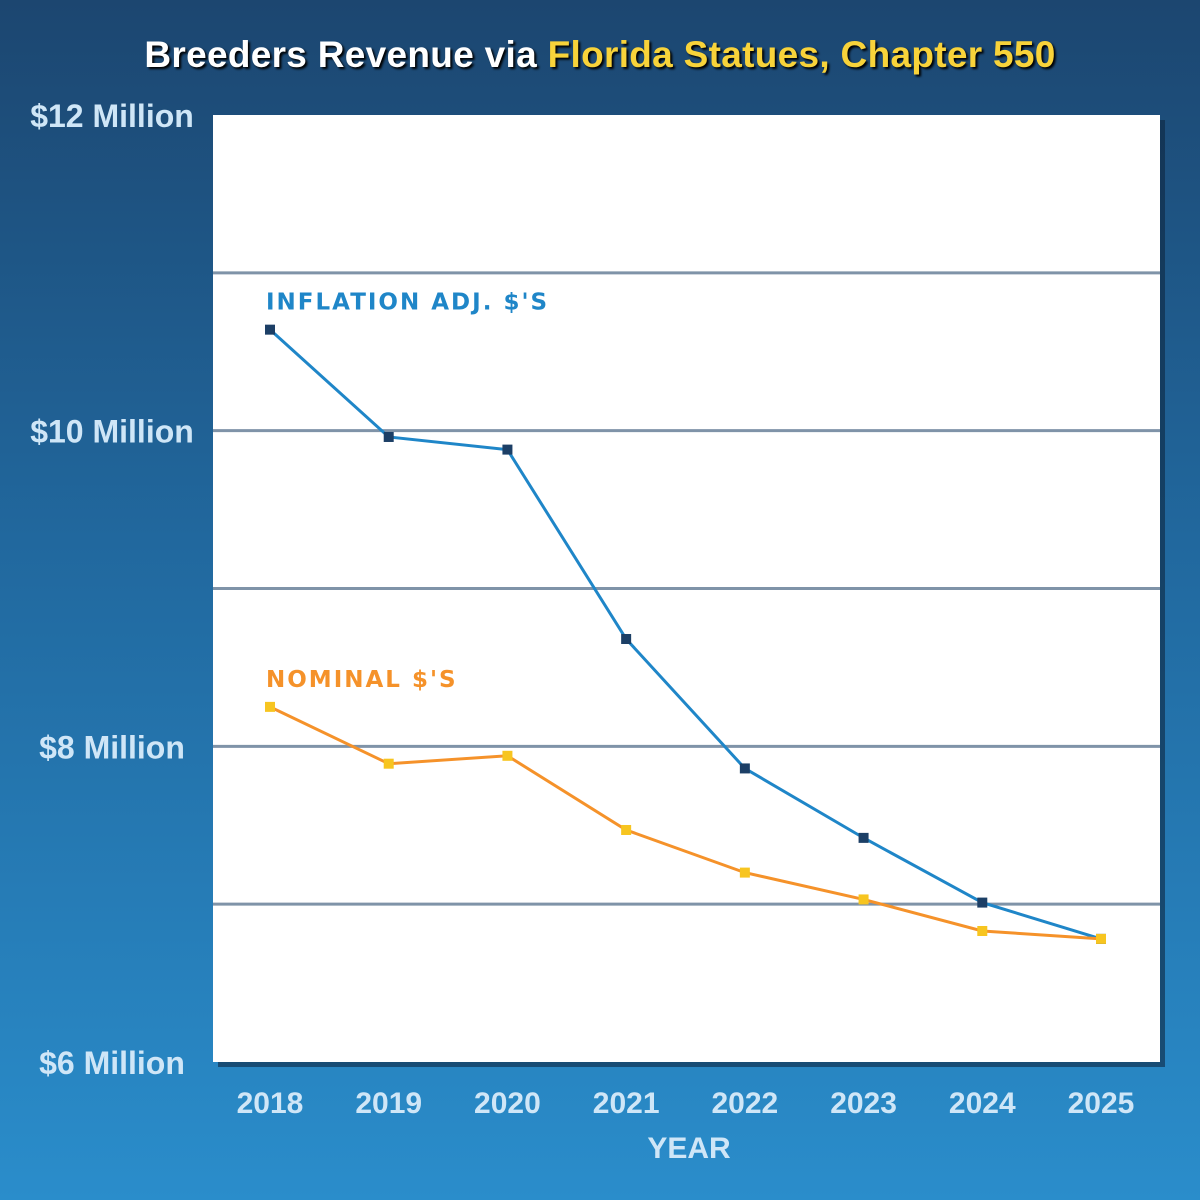  I want to click on y-tick-label: $10 Million, so click(112, 432).